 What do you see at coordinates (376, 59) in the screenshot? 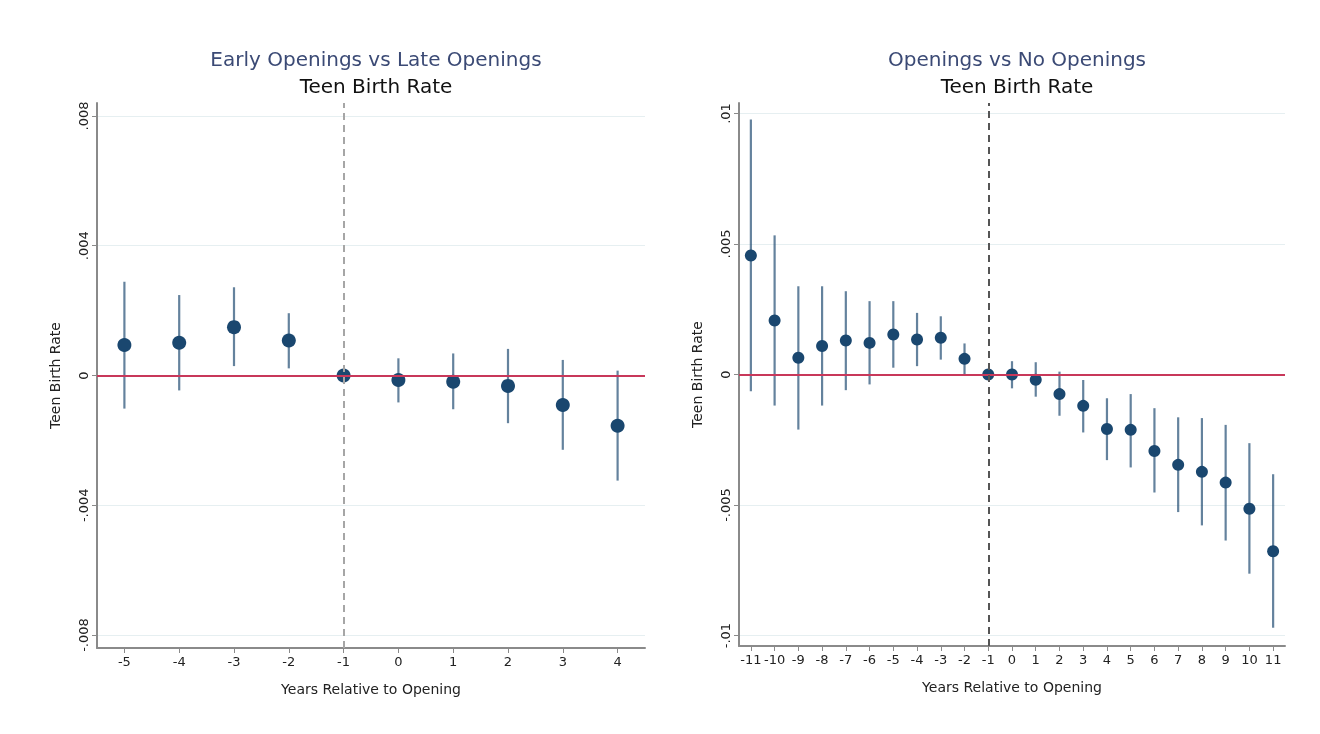
I see `chart-title: Early Openings vs Late Openings` at bounding box center [376, 59].